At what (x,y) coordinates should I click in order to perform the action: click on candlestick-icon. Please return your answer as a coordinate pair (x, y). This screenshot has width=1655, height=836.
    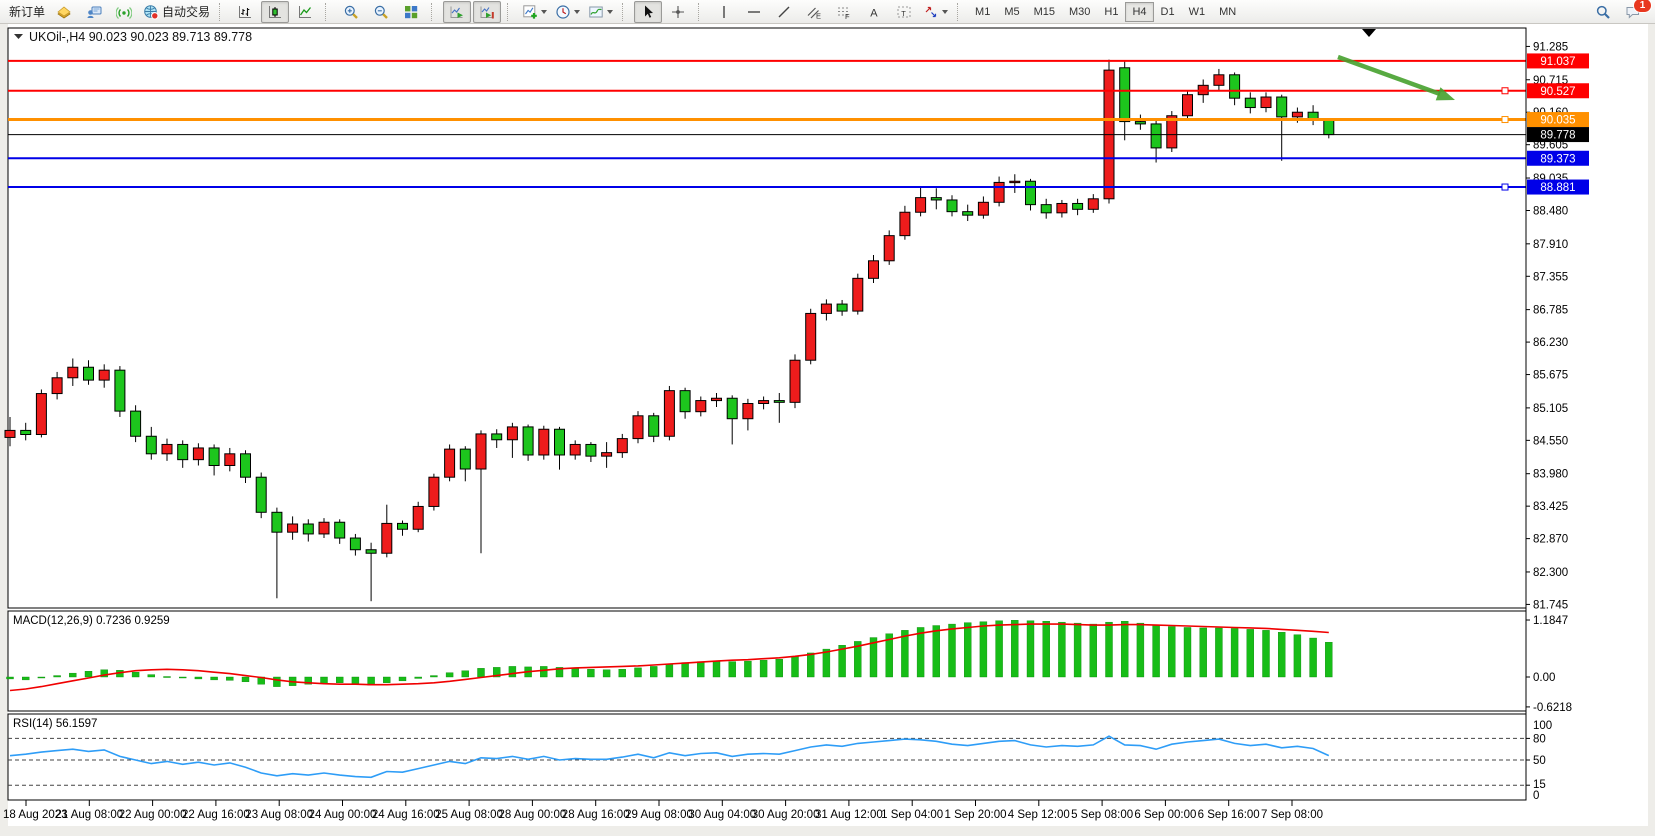
    Looking at the image, I should click on (275, 11).